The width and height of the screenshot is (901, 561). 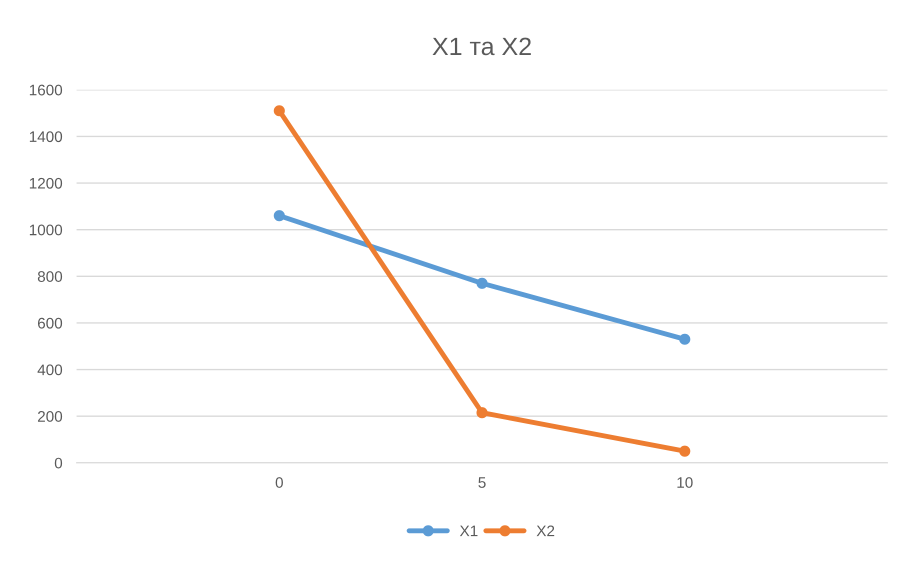 What do you see at coordinates (46, 183) in the screenshot?
I see `y-tick-label: 1200` at bounding box center [46, 183].